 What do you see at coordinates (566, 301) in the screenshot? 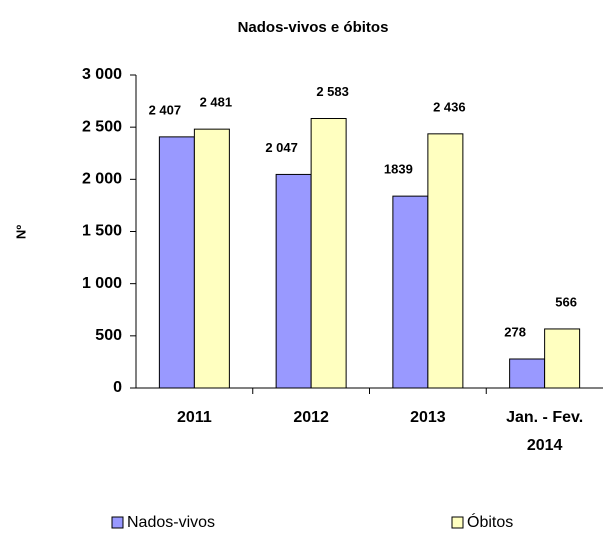
I see `value-label: 566` at bounding box center [566, 301].